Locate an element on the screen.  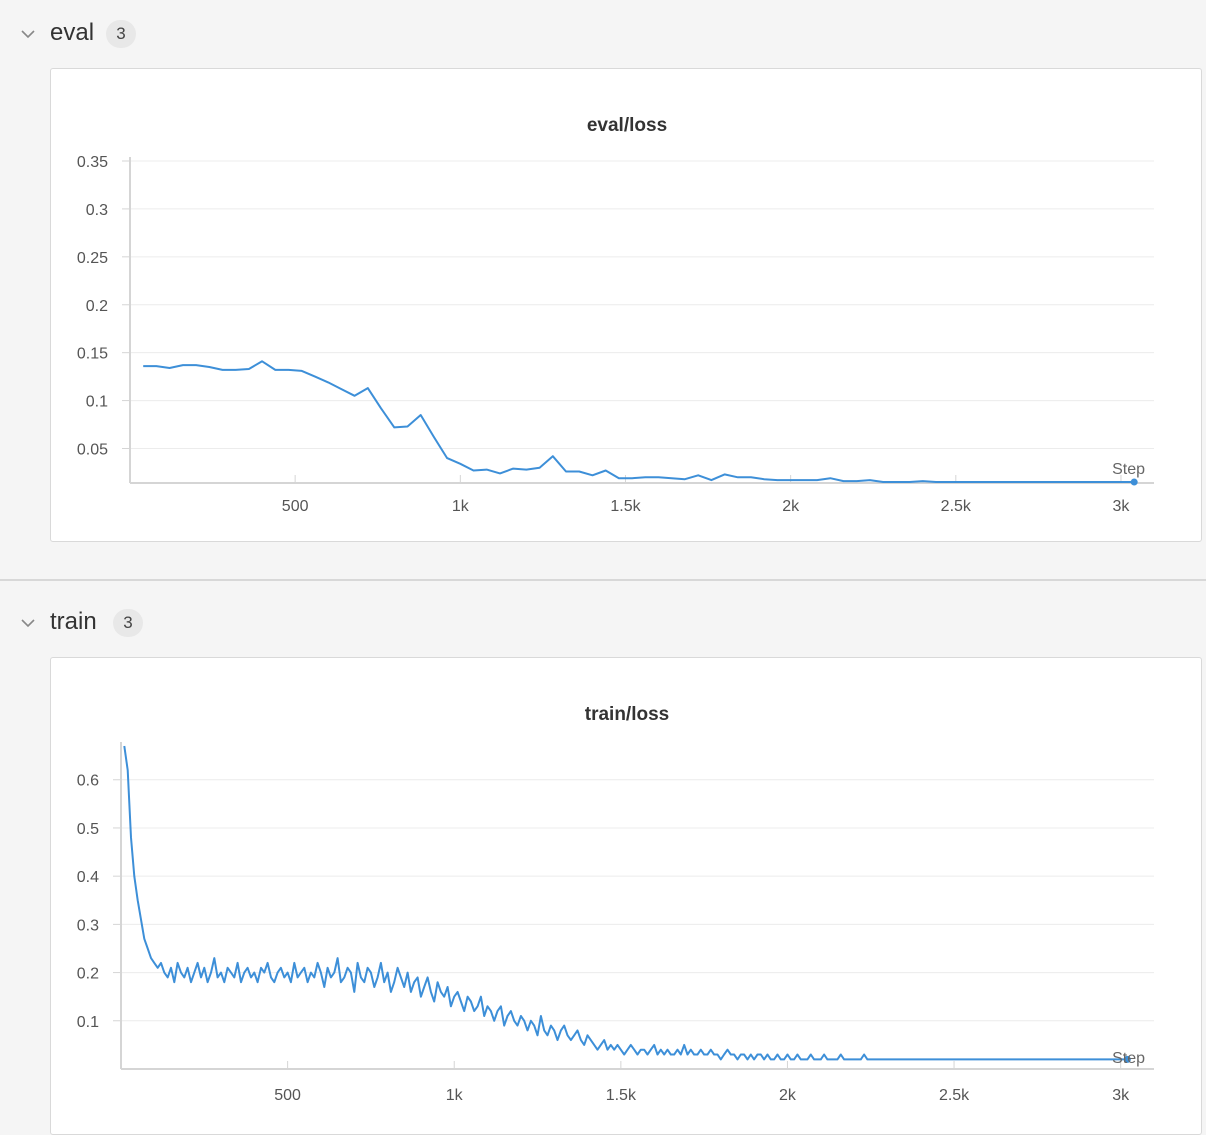
section-header-eval: eval 3 is located at coordinates (603, 34).